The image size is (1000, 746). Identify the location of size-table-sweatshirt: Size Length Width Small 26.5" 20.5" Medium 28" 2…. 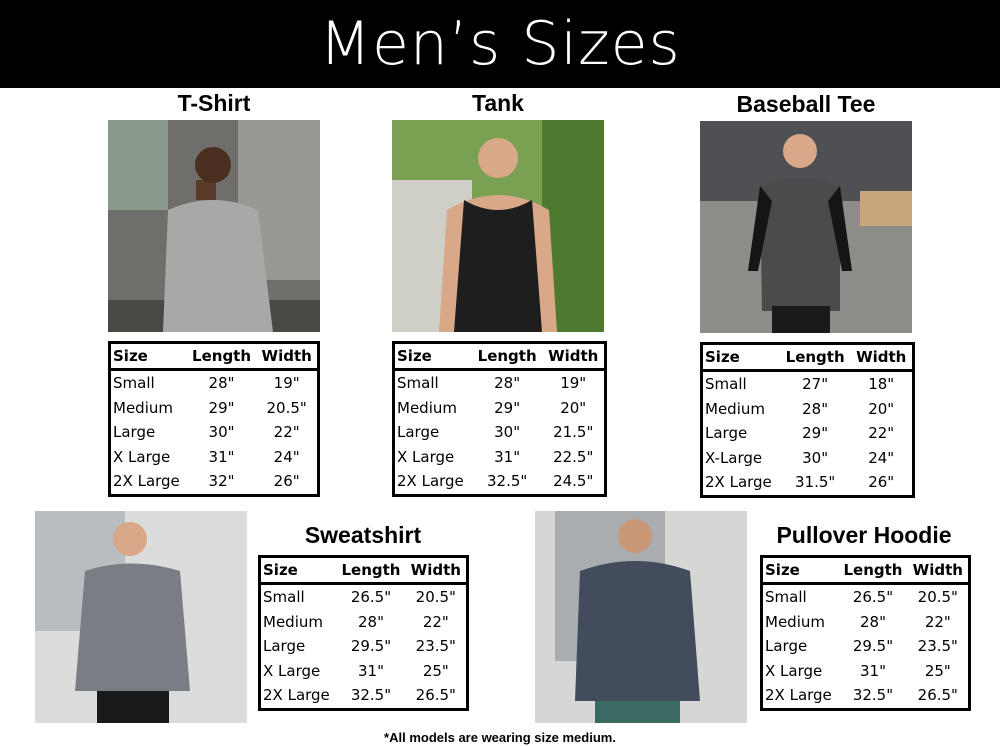
(363, 633).